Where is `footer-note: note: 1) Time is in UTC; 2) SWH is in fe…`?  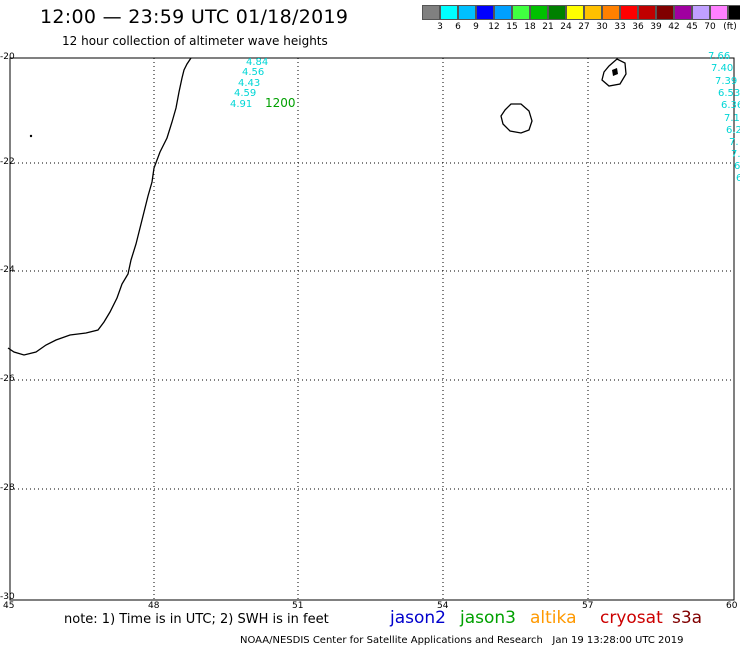 footer-note: note: 1) Time is in UTC; 2) SWH is in fe… is located at coordinates (196, 619).